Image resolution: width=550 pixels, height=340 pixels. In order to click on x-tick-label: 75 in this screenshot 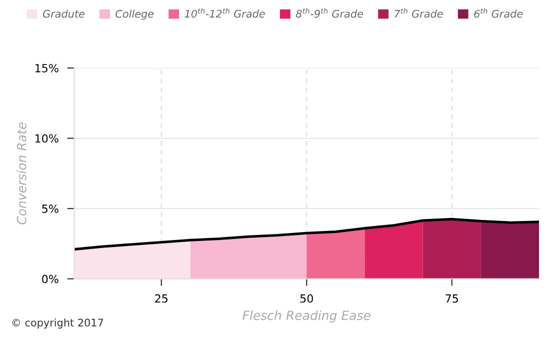, I will do `click(452, 298)`.